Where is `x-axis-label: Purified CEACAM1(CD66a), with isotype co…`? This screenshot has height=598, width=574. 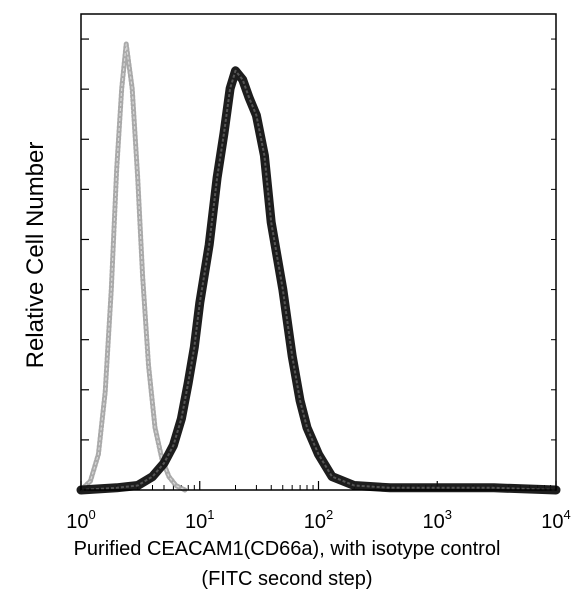 x-axis-label: Purified CEACAM1(CD66a), with isotype co… is located at coordinates (287, 549).